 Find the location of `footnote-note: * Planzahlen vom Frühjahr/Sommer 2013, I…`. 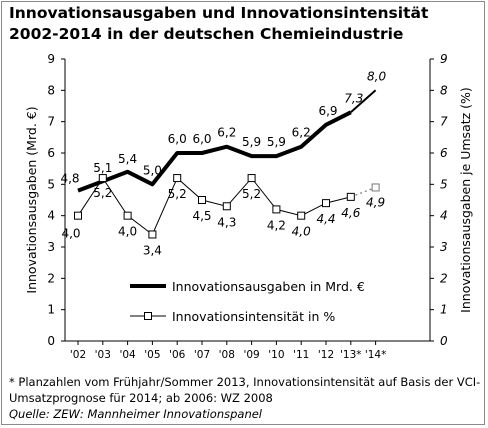

footnote-note: * Planzahlen vom Frühjahr/Sommer 2013, I… is located at coordinates (245, 390).